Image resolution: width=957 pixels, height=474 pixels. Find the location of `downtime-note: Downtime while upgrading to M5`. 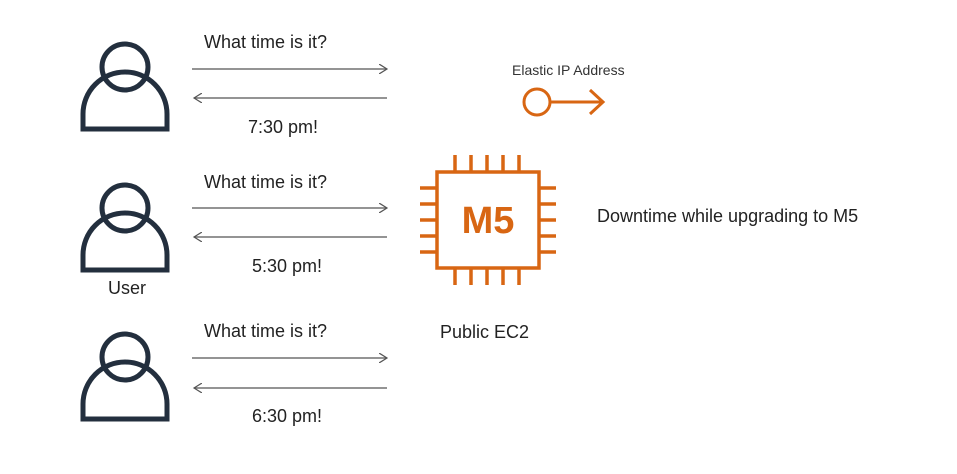

downtime-note: Downtime while upgrading to M5 is located at coordinates (728, 216).